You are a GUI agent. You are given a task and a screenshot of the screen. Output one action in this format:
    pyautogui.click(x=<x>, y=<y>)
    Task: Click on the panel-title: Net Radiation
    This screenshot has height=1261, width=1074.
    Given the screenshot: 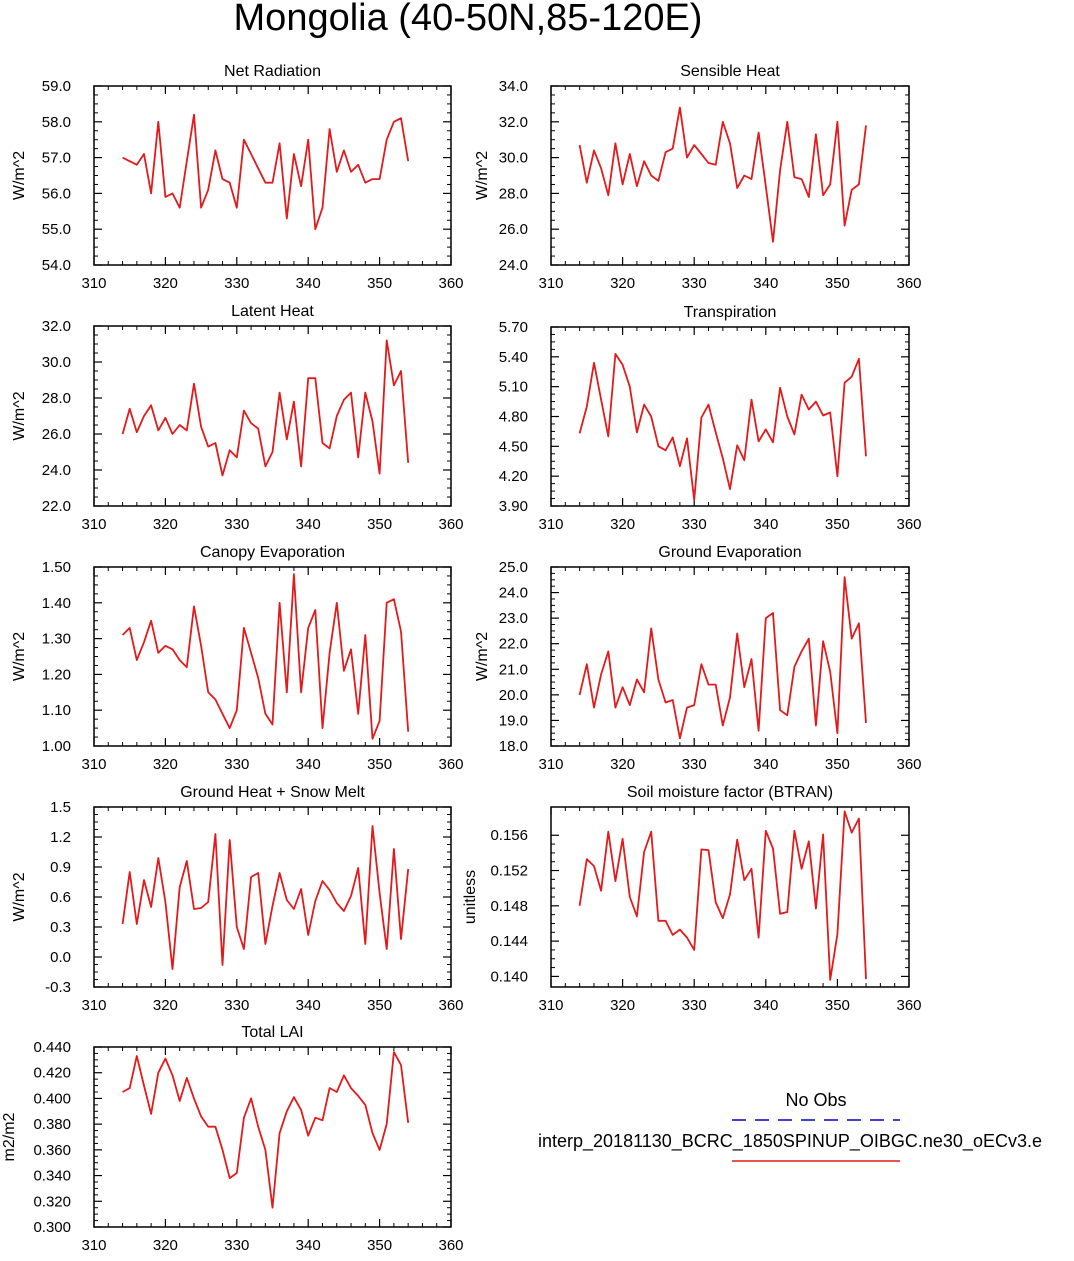 What is the action you would take?
    pyautogui.click(x=272, y=71)
    